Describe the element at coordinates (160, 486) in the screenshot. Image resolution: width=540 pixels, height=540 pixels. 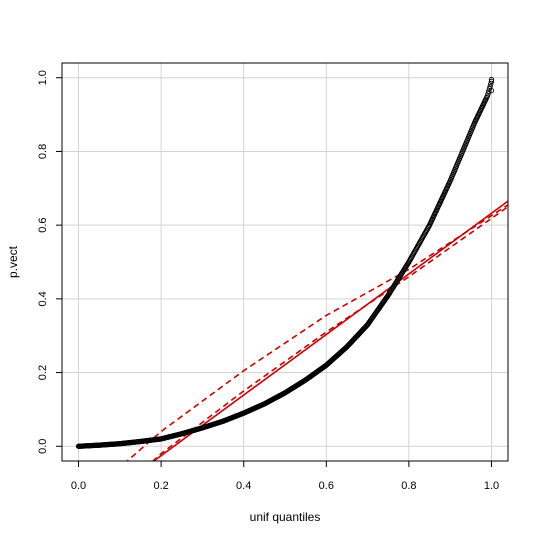
I see `x-tick-label: 0.2` at that location.